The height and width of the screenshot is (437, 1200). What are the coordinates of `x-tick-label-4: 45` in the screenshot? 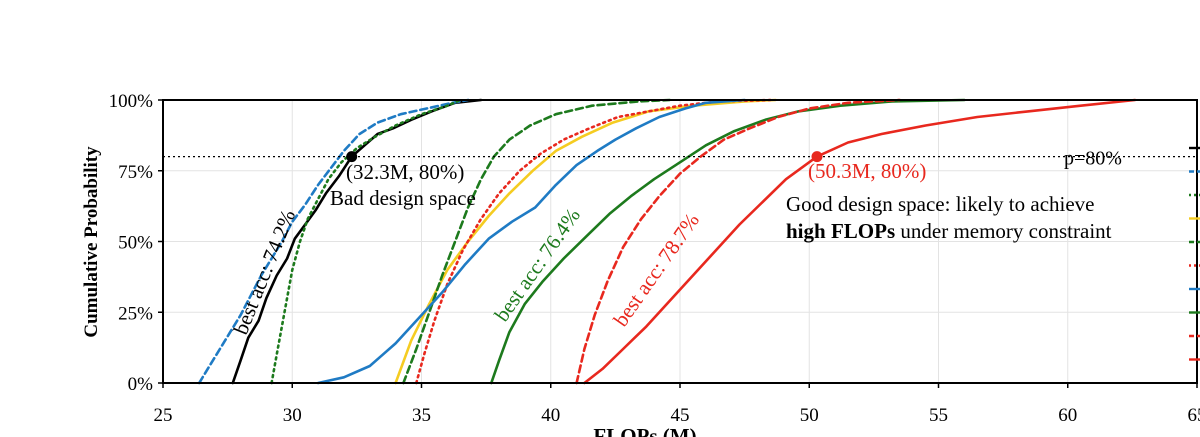 It's located at (680, 415).